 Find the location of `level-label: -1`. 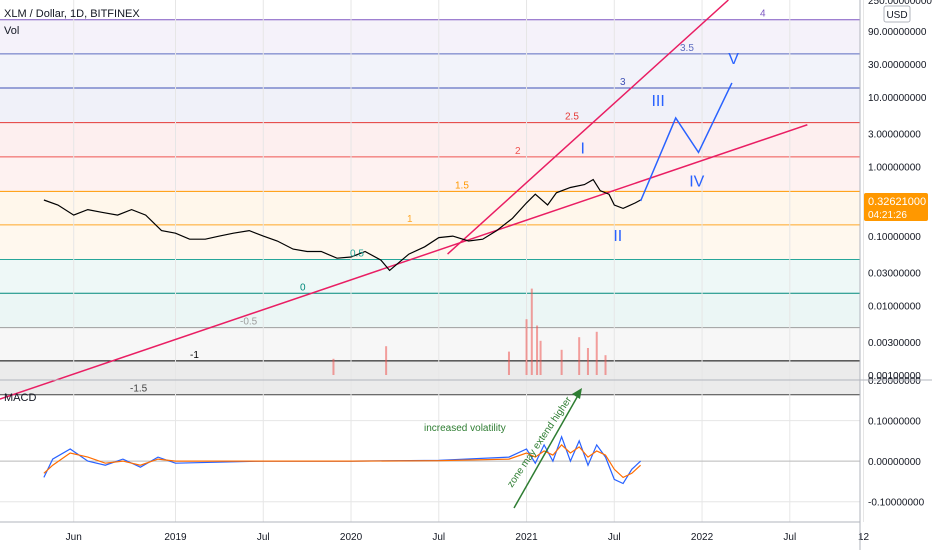

level-label: -1 is located at coordinates (194, 355).